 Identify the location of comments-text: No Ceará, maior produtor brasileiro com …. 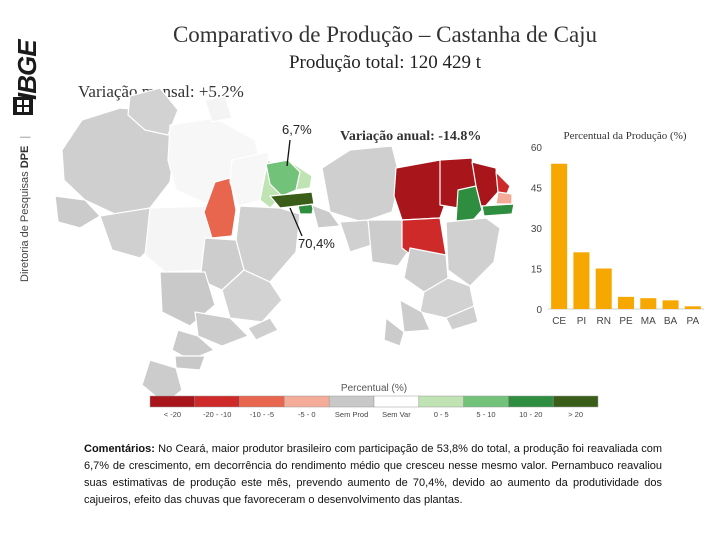
(373, 474).